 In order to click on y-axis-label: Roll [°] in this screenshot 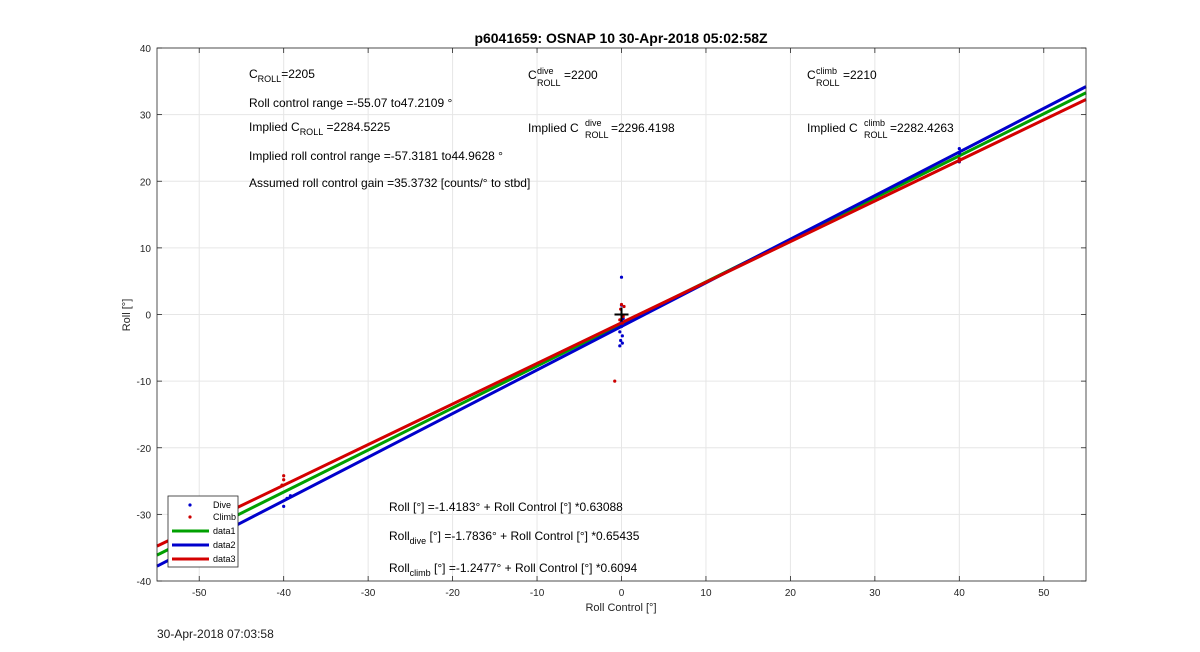, I will do `click(127, 315)`.